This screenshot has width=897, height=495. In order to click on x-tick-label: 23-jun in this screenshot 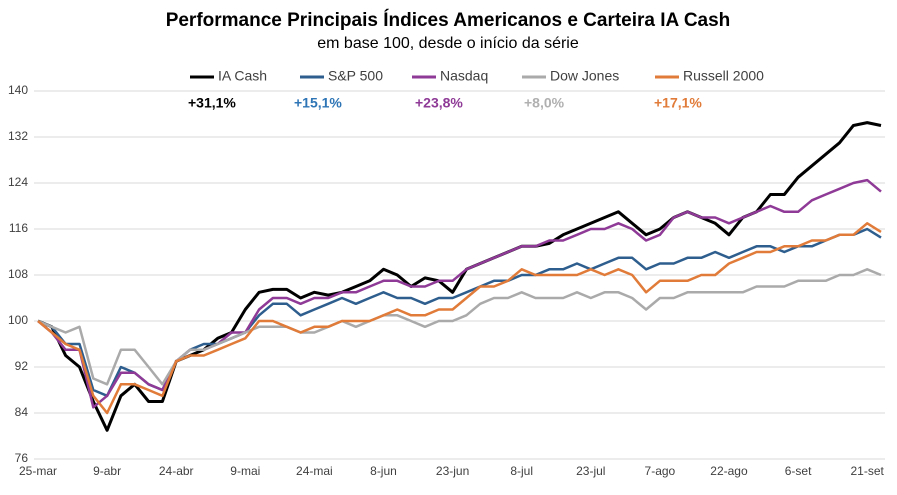, I will do `click(452, 471)`.